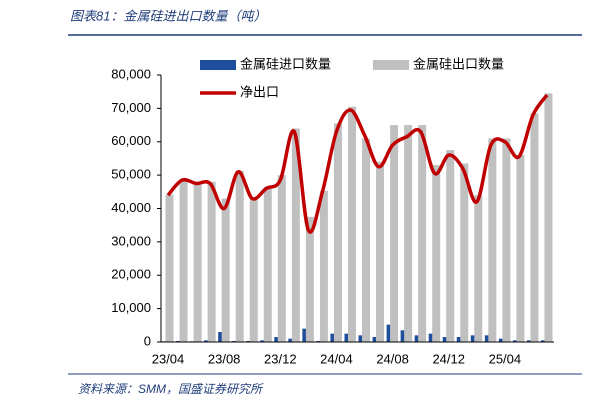  I want to click on y-tick-label: 60,000, so click(131, 140).